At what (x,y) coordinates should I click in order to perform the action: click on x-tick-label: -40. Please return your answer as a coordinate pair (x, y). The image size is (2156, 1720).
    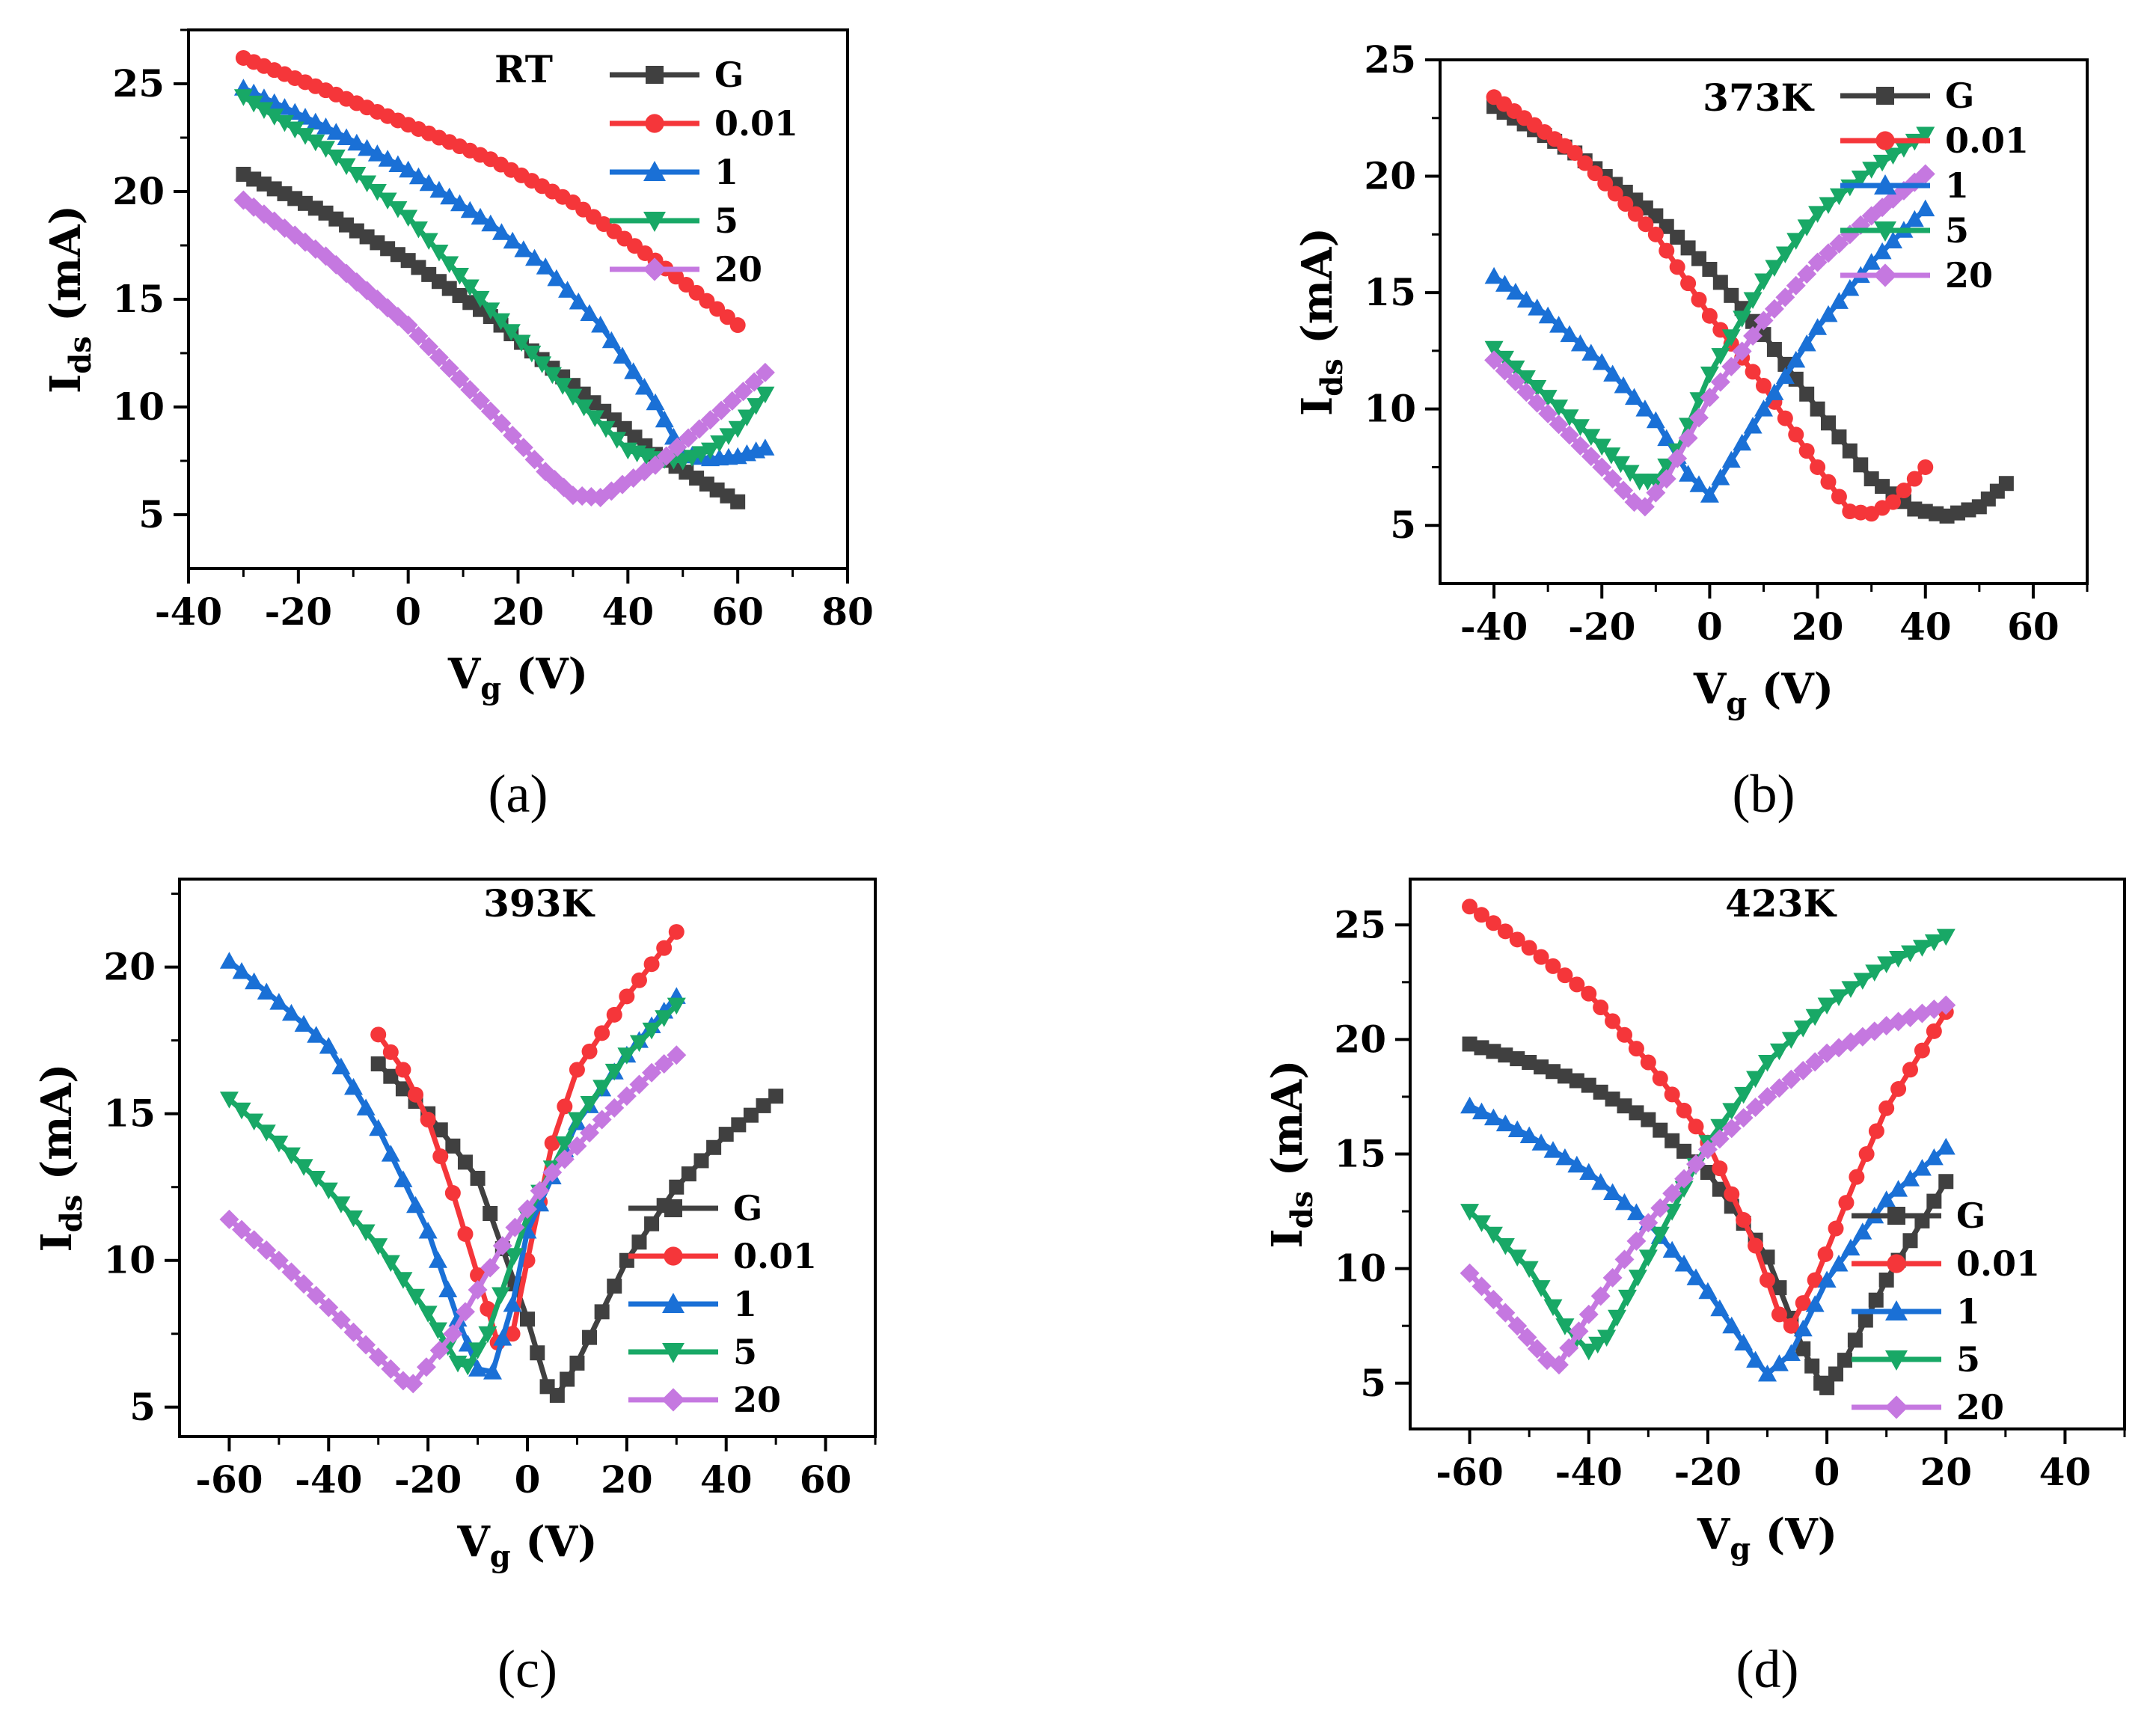
    Looking at the image, I should click on (1589, 1472).